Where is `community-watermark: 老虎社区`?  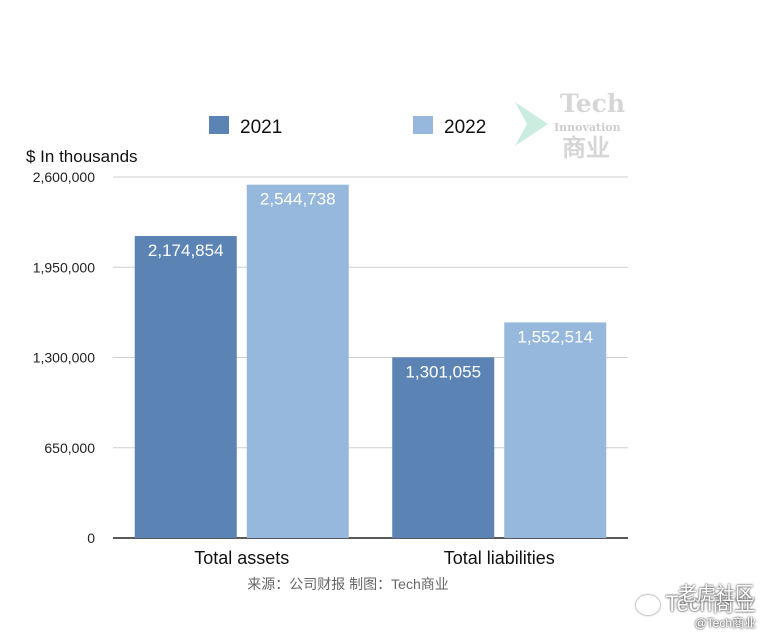
community-watermark: 老虎社区 is located at coordinates (715, 594).